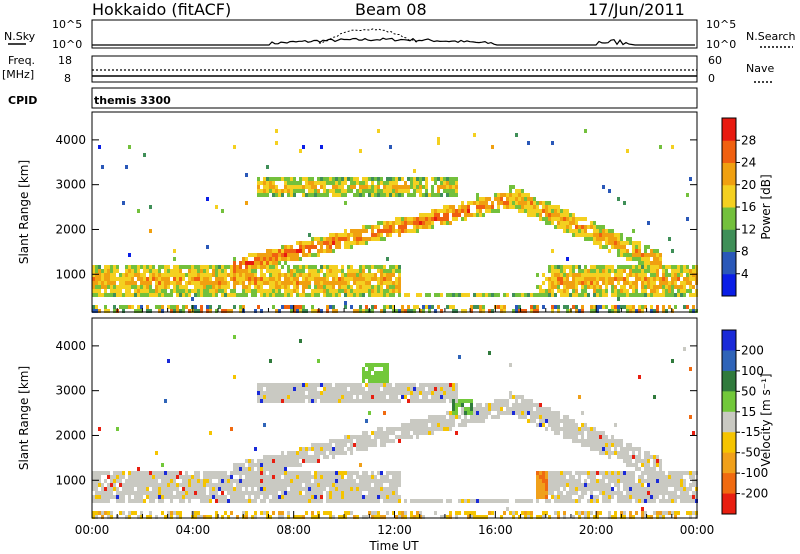  Describe the element at coordinates (729, 402) in the screenshot. I see `velocity-colorbar-swatch` at that location.